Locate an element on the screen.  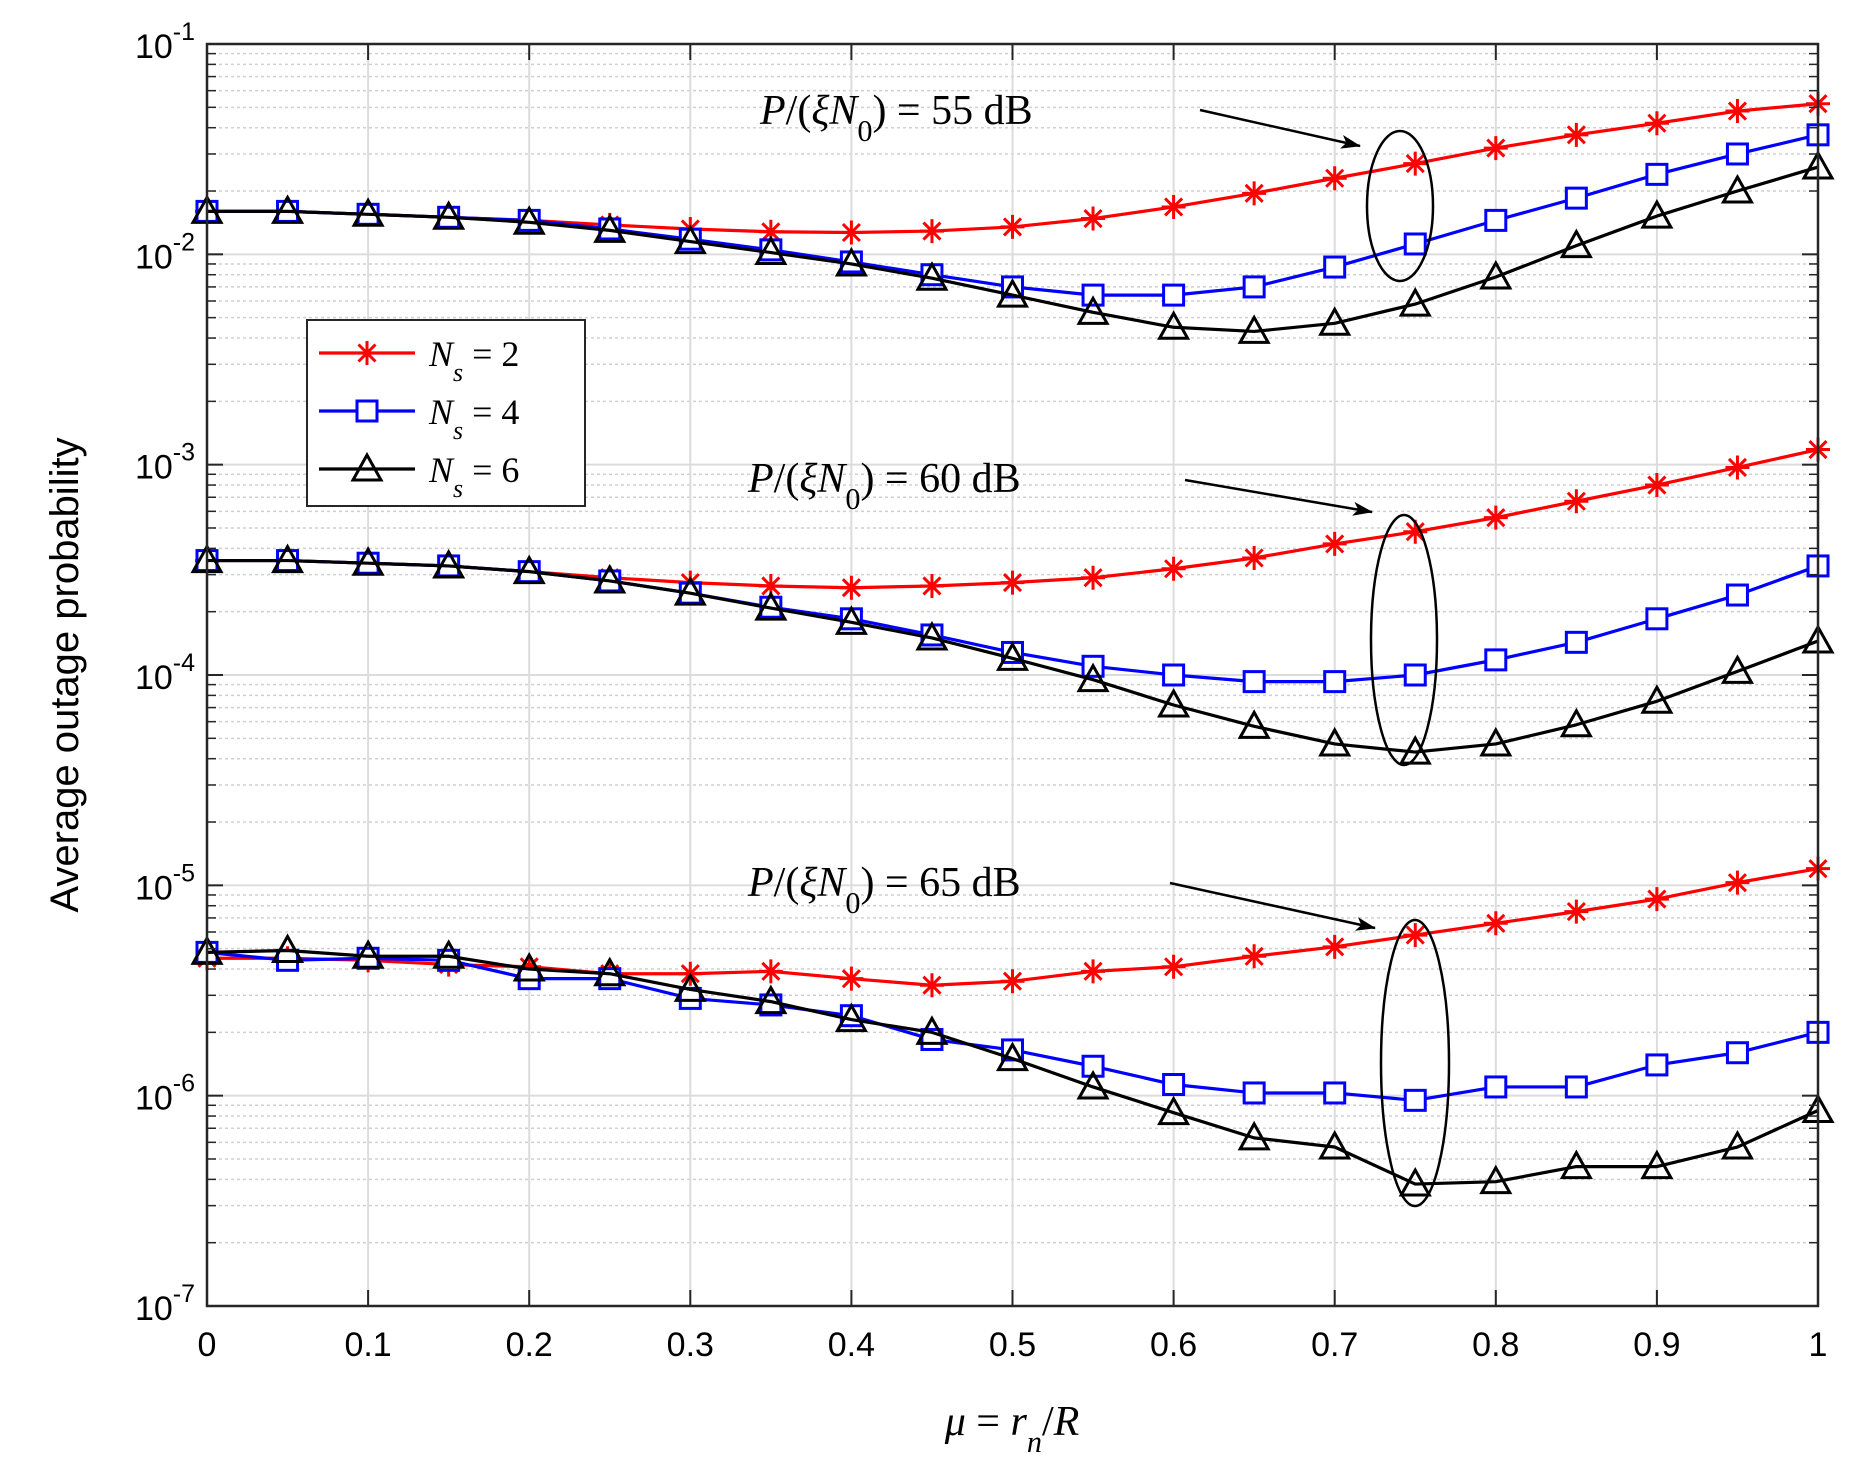
x-tick-label: 0.5 is located at coordinates (1012, 1345).